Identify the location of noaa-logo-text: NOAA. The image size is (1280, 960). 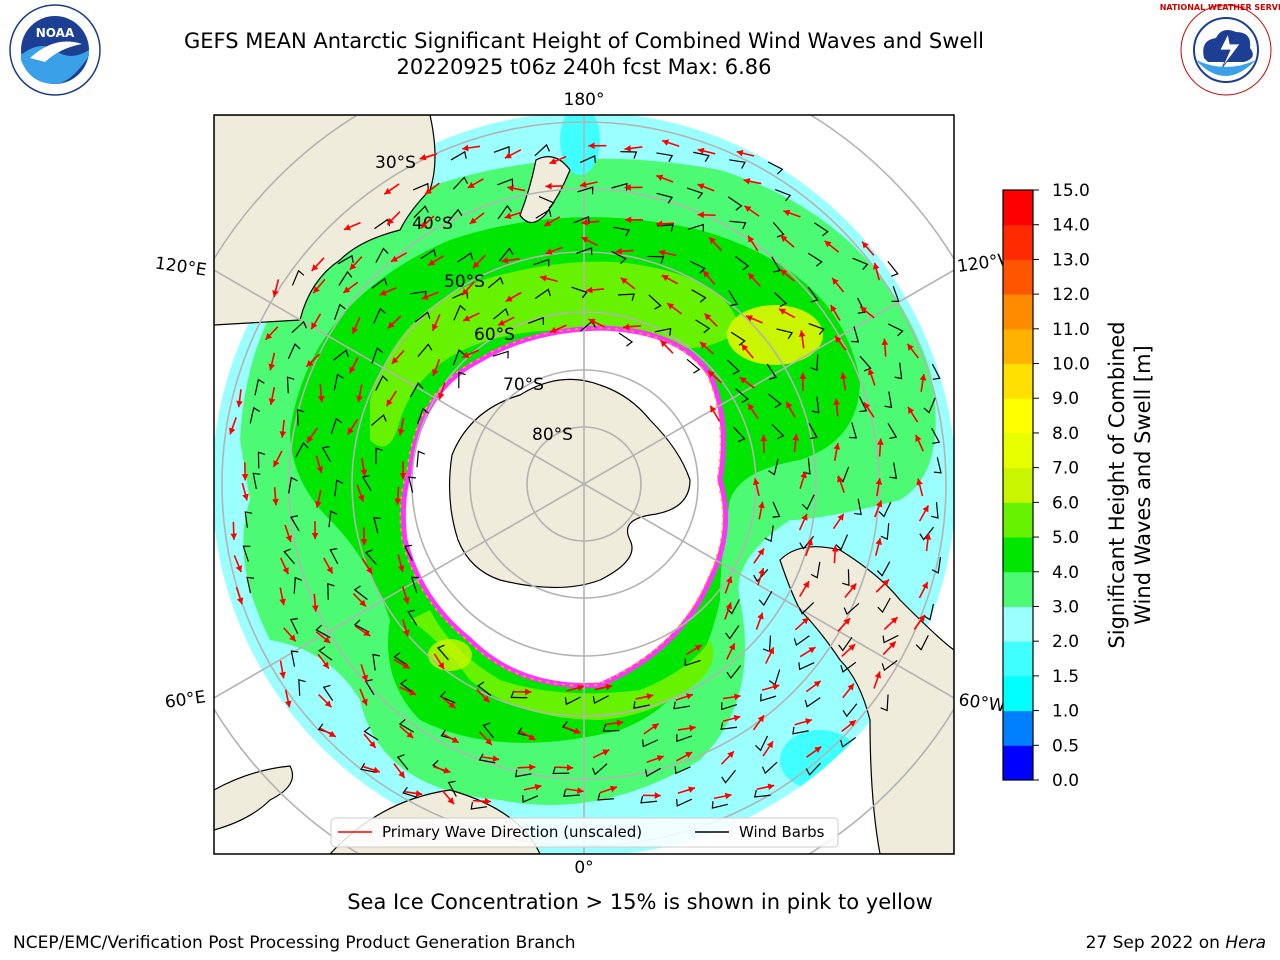
(55, 33).